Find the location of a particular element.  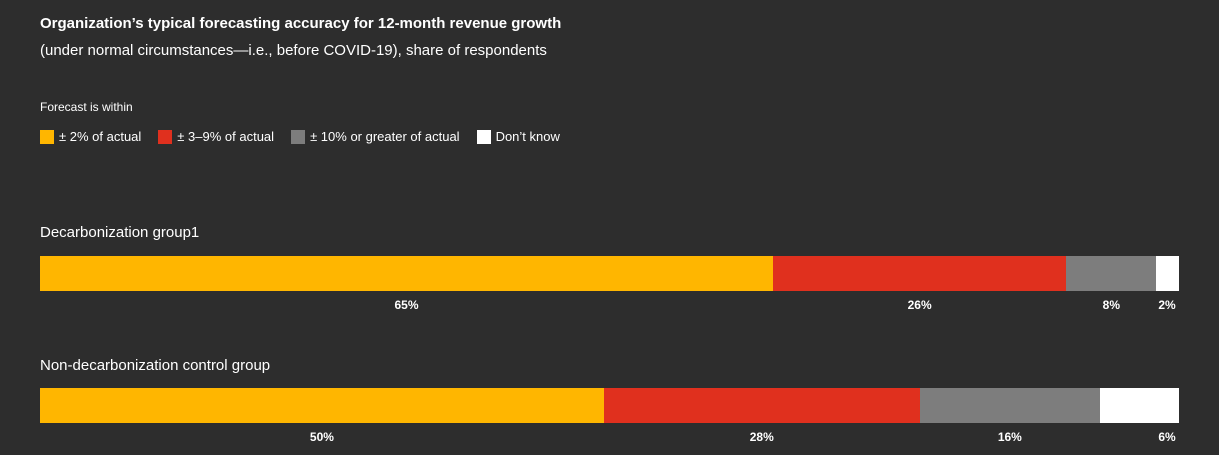

legend-item-10pct: ± 10% or greater of actual is located at coordinates (375, 136).